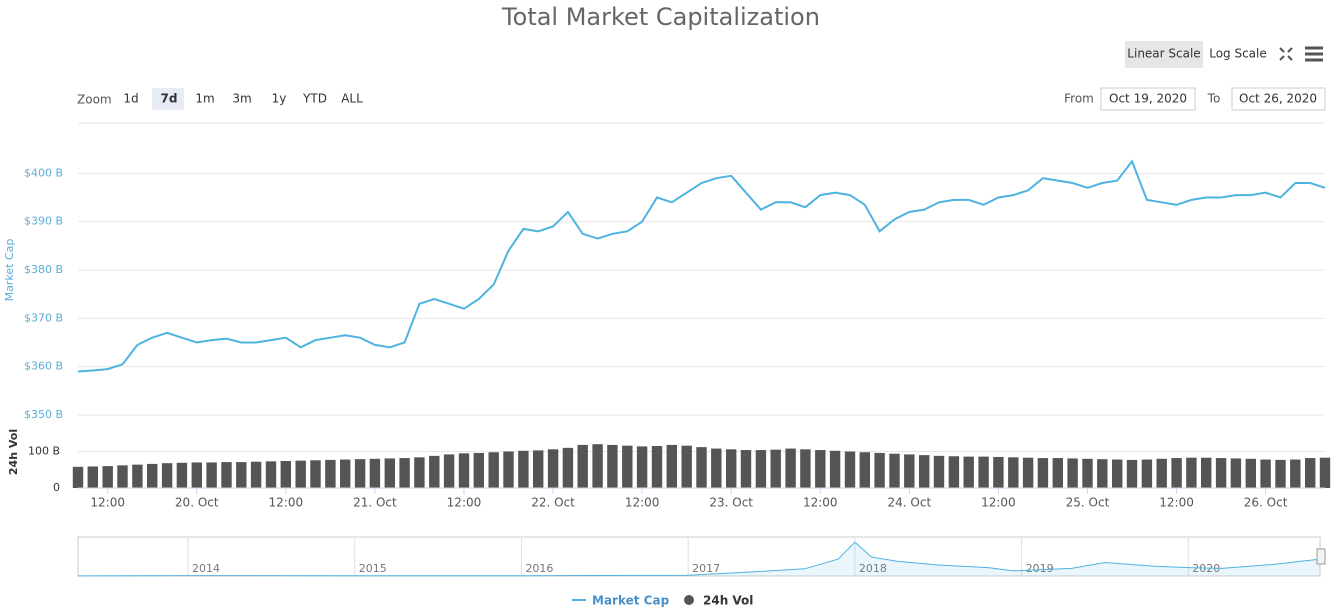 The image size is (1335, 611). I want to click on navigator-tick-label: 2017, so click(706, 568).